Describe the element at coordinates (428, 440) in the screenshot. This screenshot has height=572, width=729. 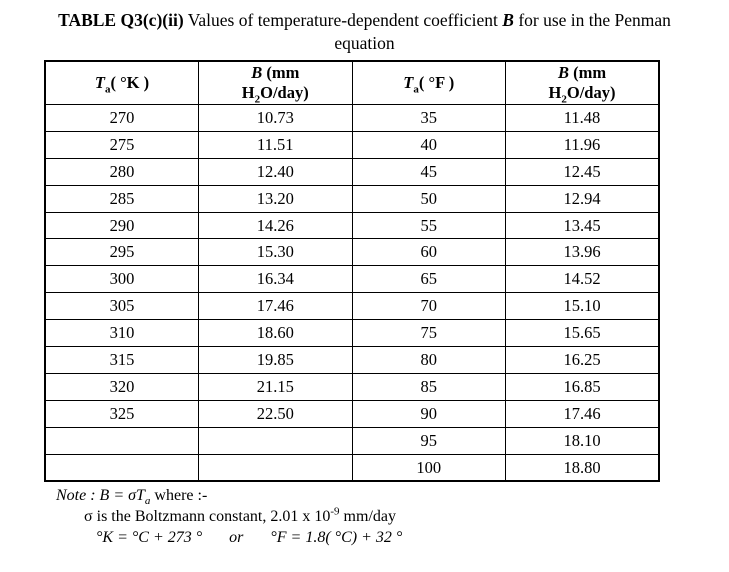
I see `table-cell: 95` at that location.